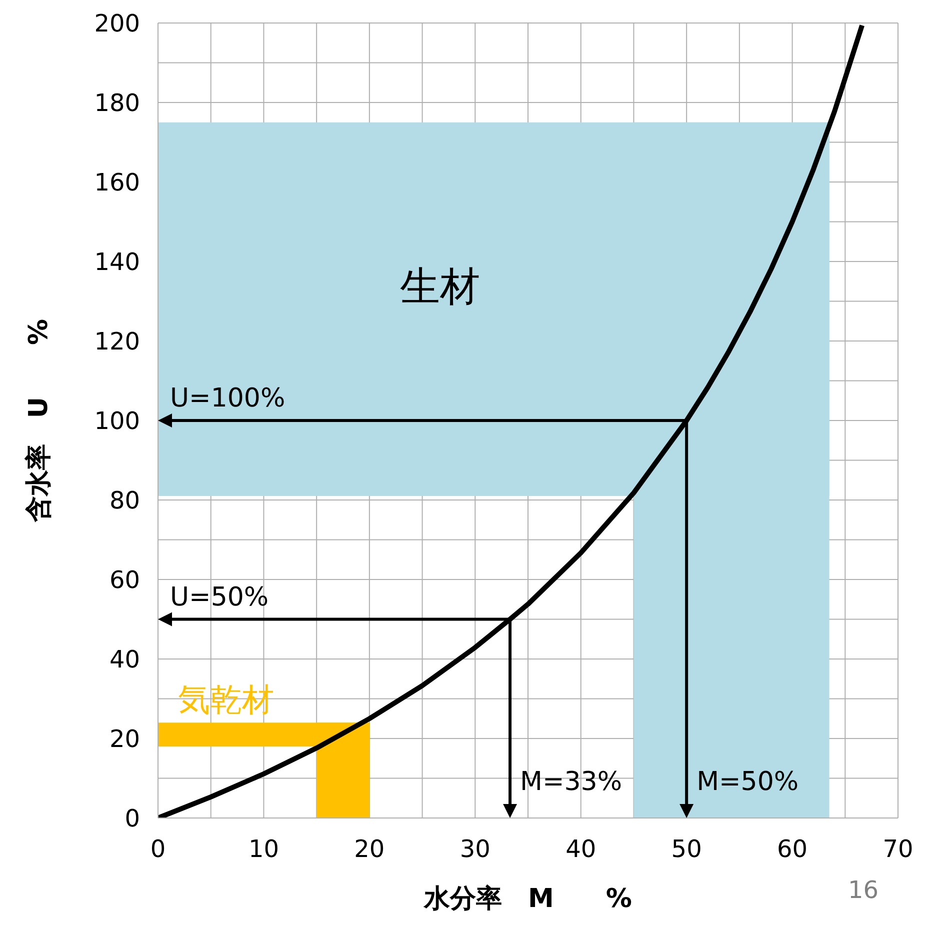 The image size is (930, 932). I want to click on text: 16, so click(863, 890).